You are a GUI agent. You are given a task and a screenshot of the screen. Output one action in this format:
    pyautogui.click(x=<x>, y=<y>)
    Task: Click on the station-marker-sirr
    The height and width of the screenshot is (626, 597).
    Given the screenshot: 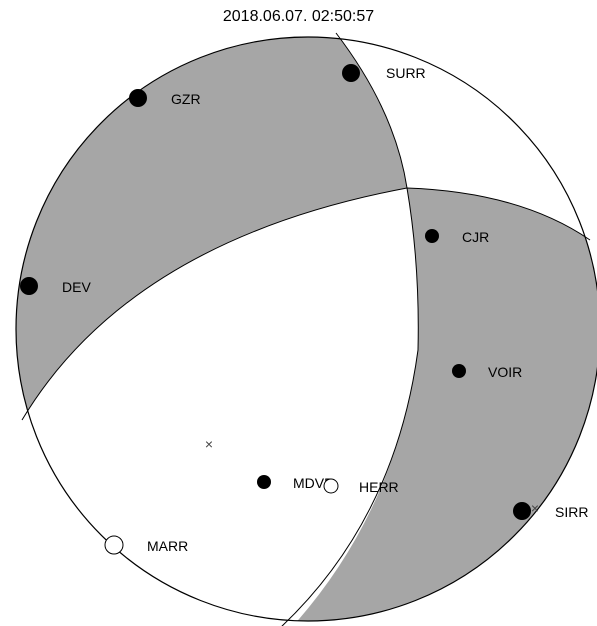 What is the action you would take?
    pyautogui.click(x=522, y=511)
    